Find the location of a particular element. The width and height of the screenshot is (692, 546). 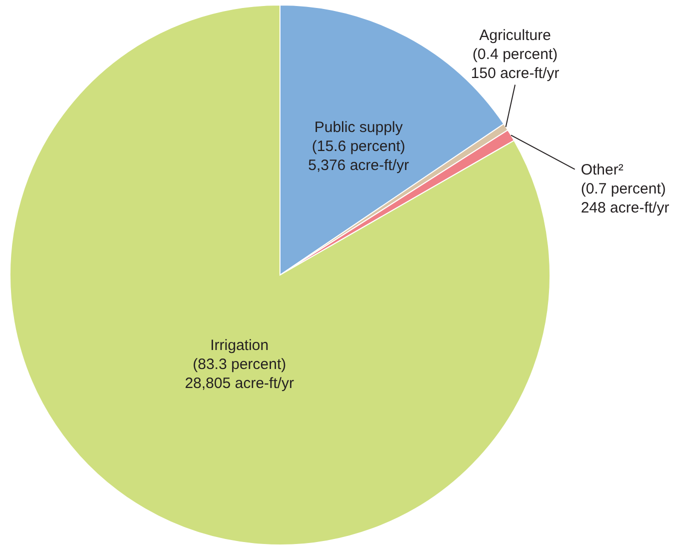

data-label: (15.6 percent) 5,376 acre-ft/yr is located at coordinates (358, 156).